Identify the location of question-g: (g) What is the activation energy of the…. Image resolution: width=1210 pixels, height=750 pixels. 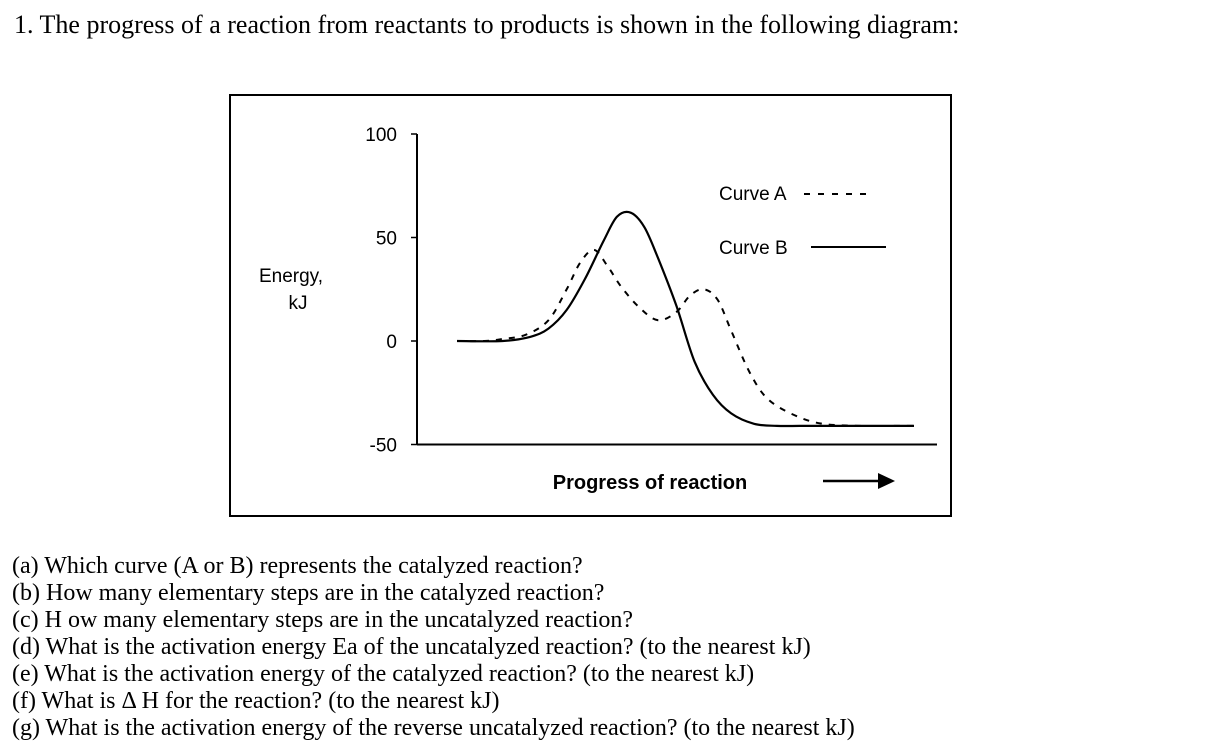
(433, 728).